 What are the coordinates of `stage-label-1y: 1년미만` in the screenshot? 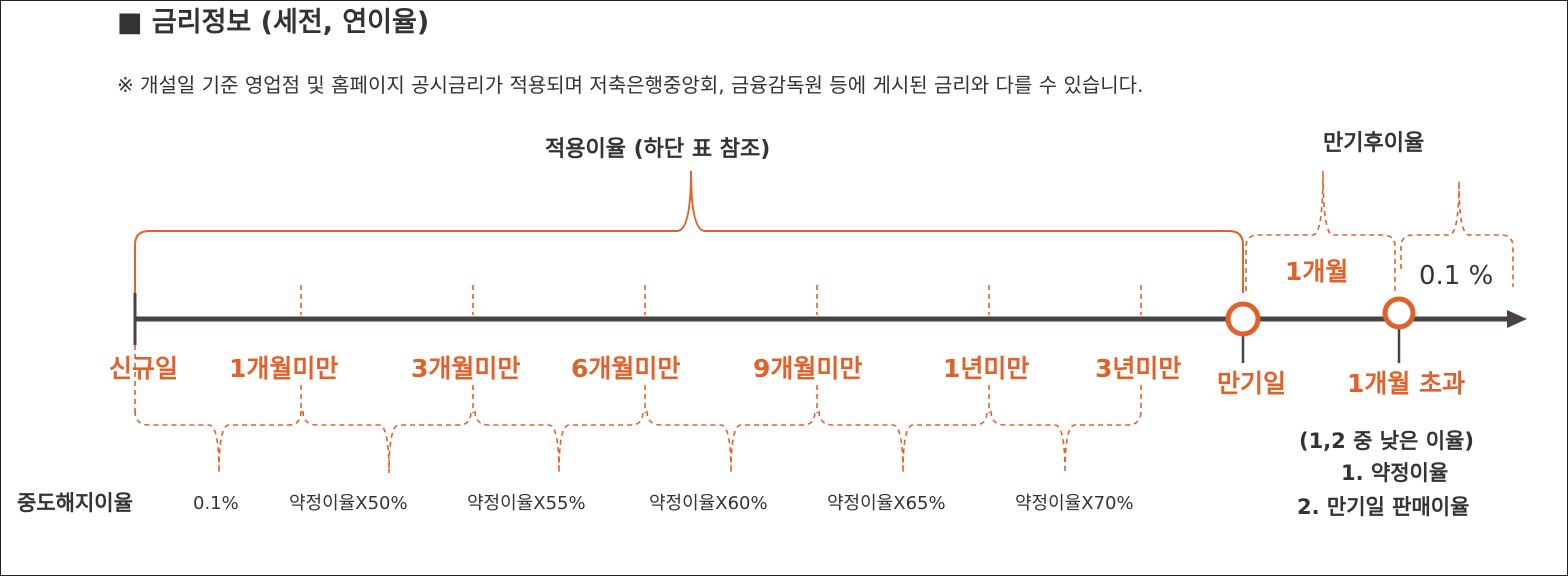 It's located at (986, 368).